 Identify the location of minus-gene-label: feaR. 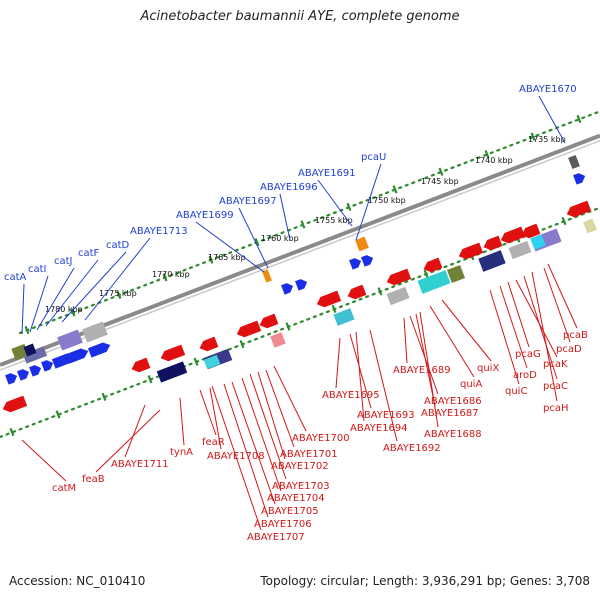
(213, 442).